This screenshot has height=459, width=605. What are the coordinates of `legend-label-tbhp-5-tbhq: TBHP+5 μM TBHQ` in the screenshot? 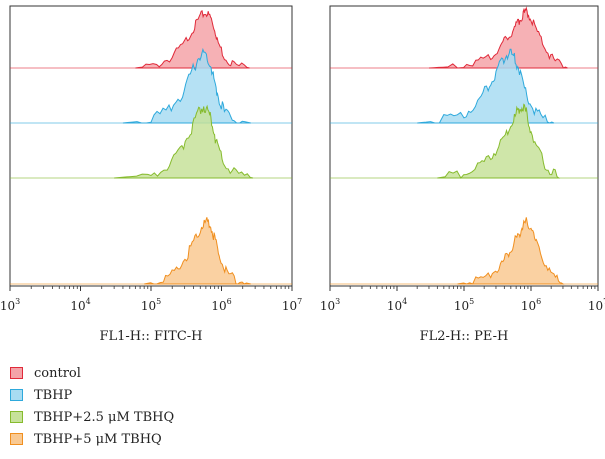 It's located at (98, 439).